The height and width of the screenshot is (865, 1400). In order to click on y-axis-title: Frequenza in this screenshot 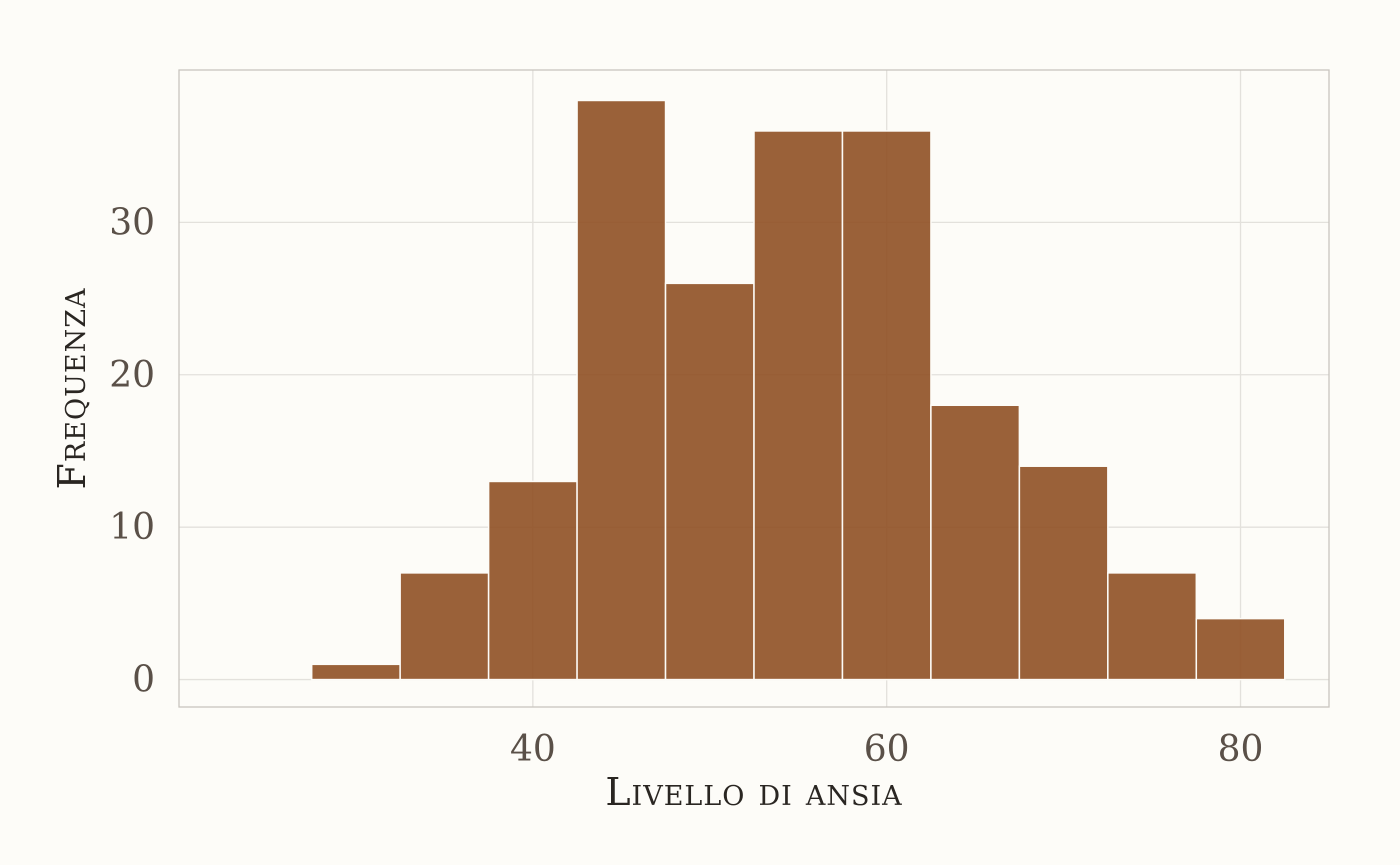, I will do `click(72, 389)`.